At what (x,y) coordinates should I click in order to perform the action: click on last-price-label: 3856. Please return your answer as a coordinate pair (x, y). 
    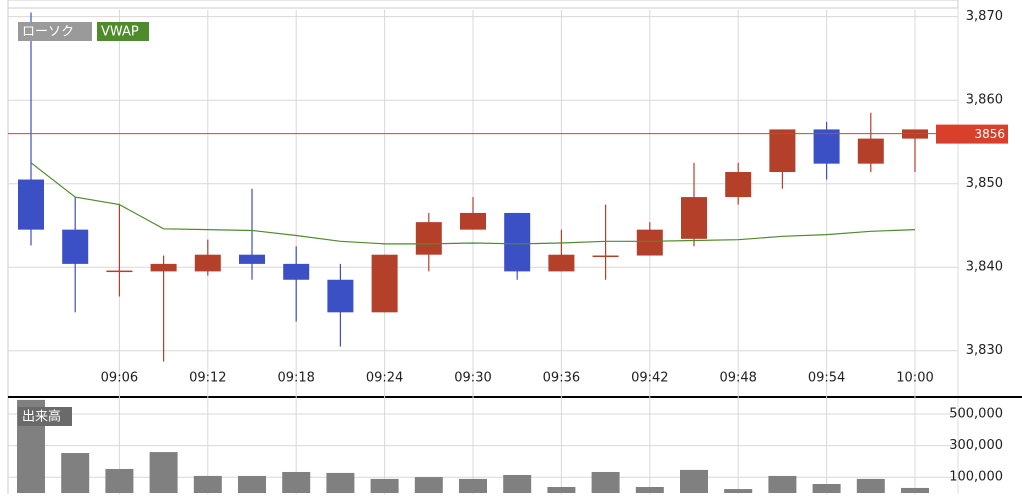
    Looking at the image, I should click on (989, 134).